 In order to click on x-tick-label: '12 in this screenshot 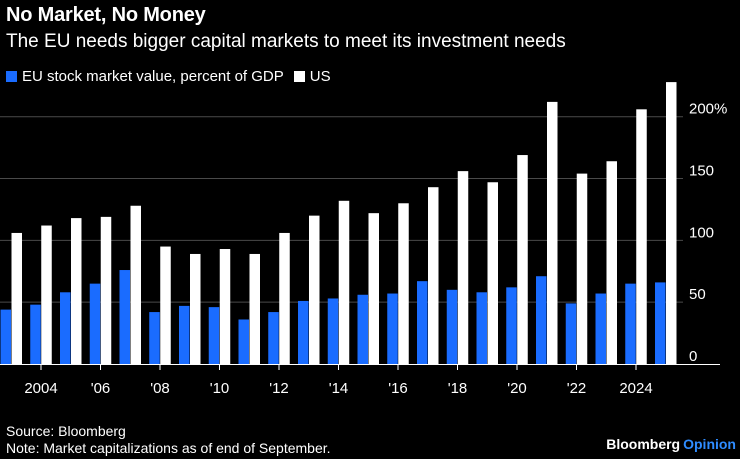, I will do `click(279, 388)`.